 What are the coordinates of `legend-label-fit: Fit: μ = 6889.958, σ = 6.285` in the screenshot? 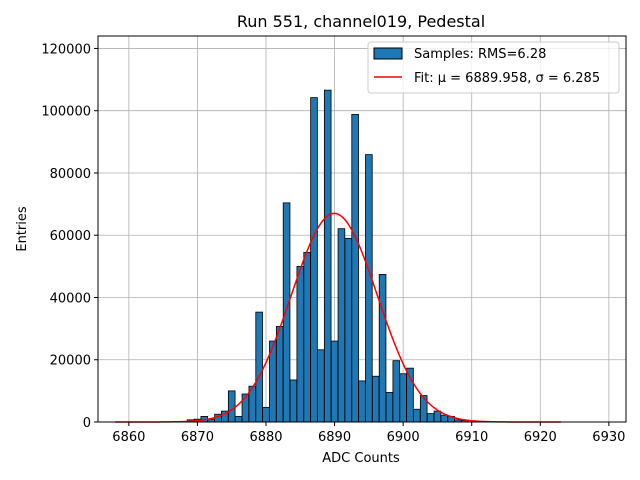 It's located at (507, 78).